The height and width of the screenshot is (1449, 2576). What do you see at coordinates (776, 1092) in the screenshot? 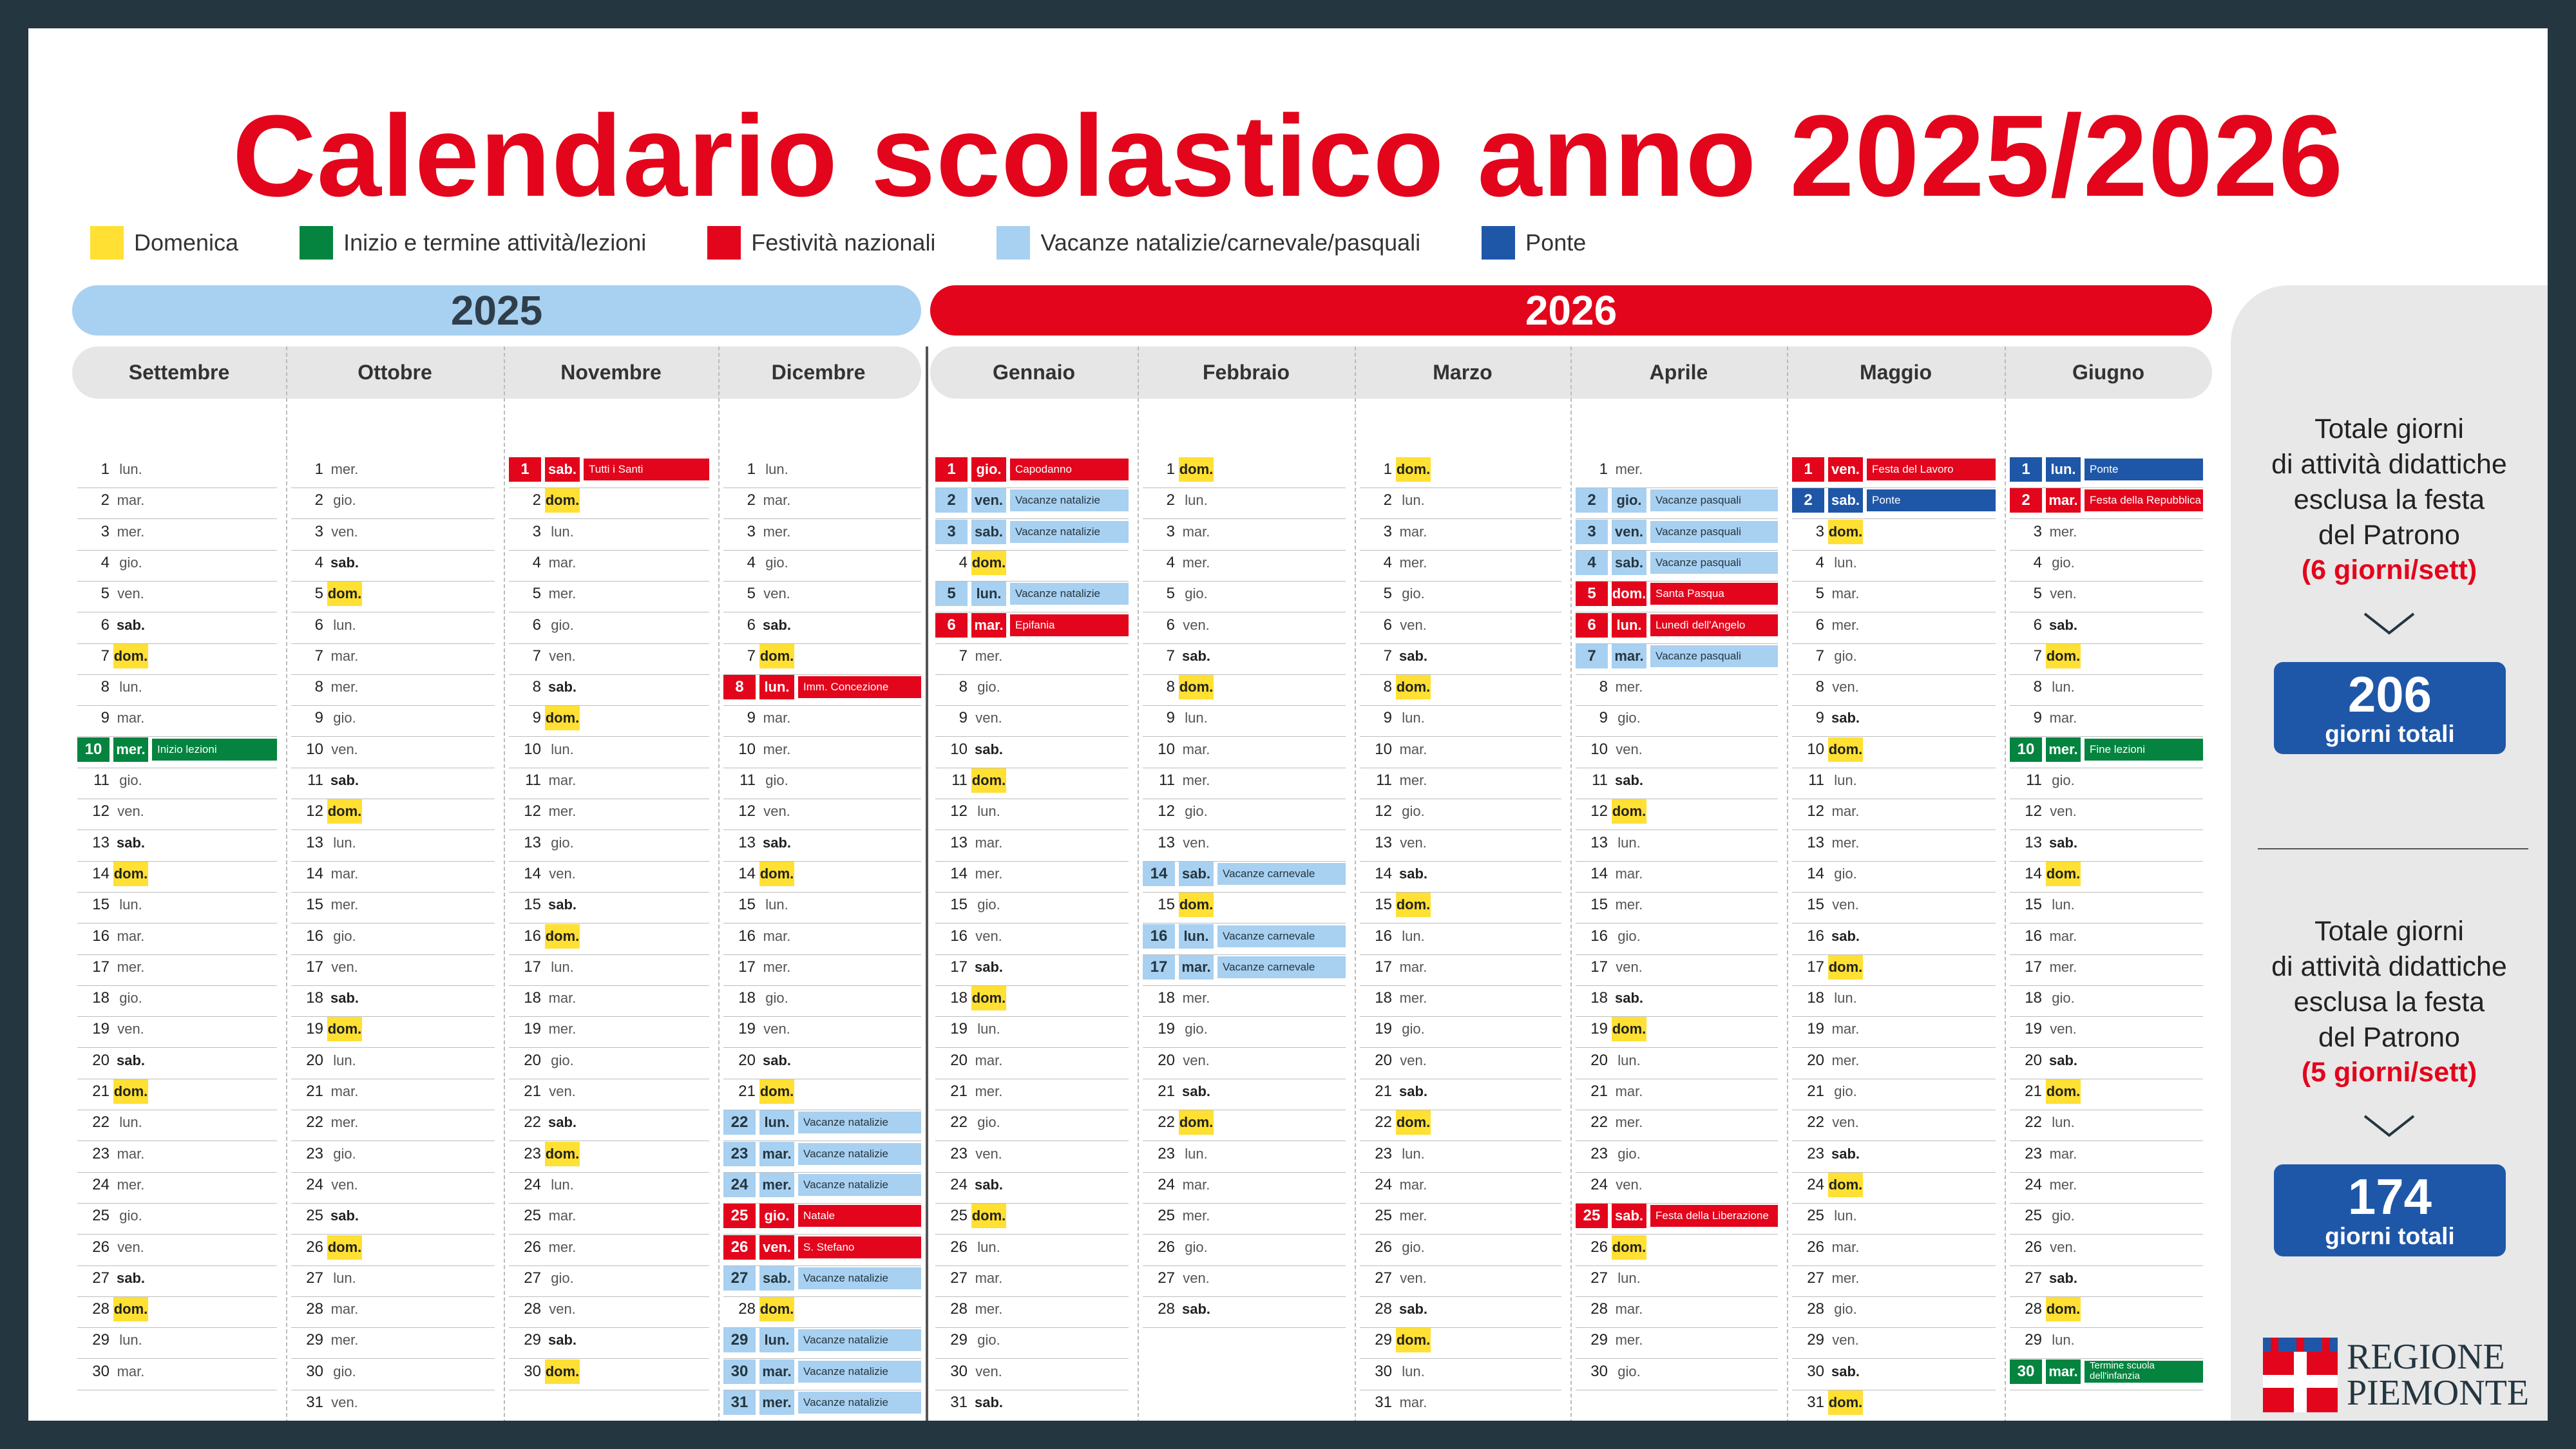
I see `day-weekday: dom.` at bounding box center [776, 1092].